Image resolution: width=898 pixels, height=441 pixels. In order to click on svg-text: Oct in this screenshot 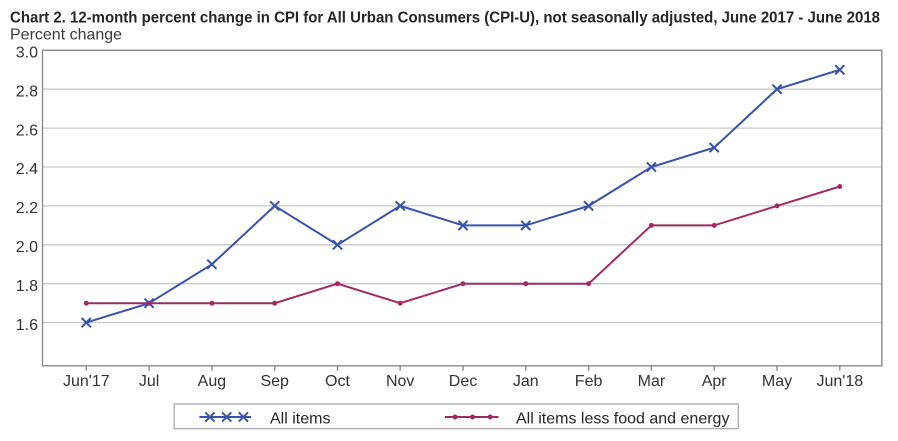, I will do `click(337, 381)`.